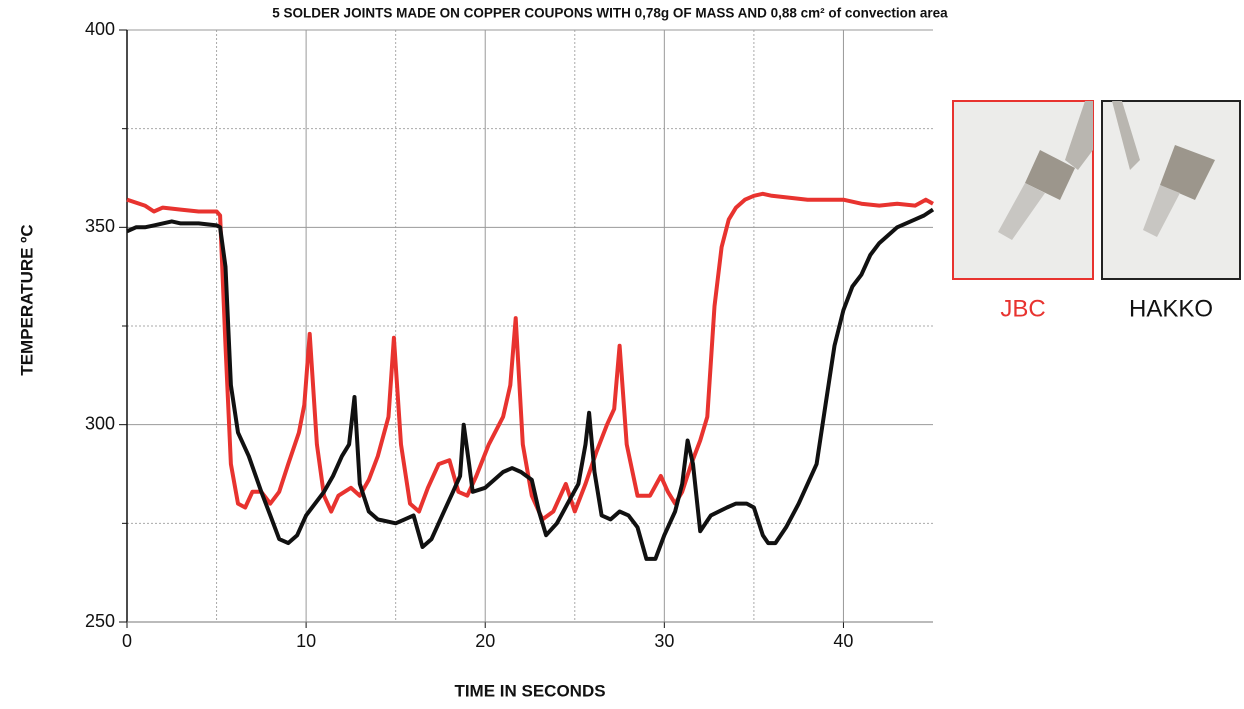 The width and height of the screenshot is (1244, 709). I want to click on legend-images, so click(1096, 190).